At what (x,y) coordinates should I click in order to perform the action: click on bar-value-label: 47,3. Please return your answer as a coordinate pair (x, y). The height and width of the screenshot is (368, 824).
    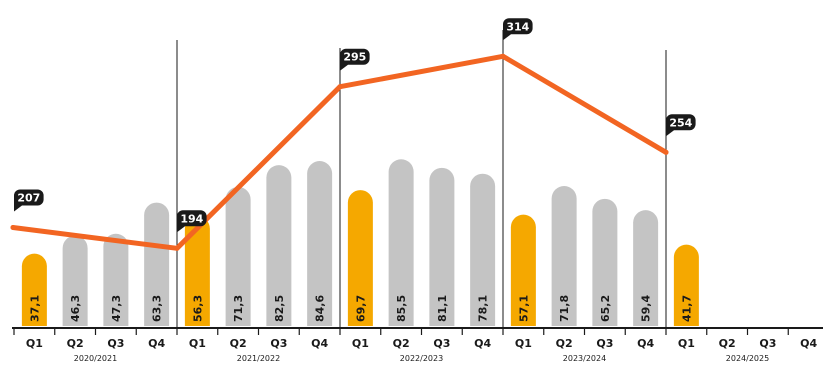
    Looking at the image, I should click on (116, 308).